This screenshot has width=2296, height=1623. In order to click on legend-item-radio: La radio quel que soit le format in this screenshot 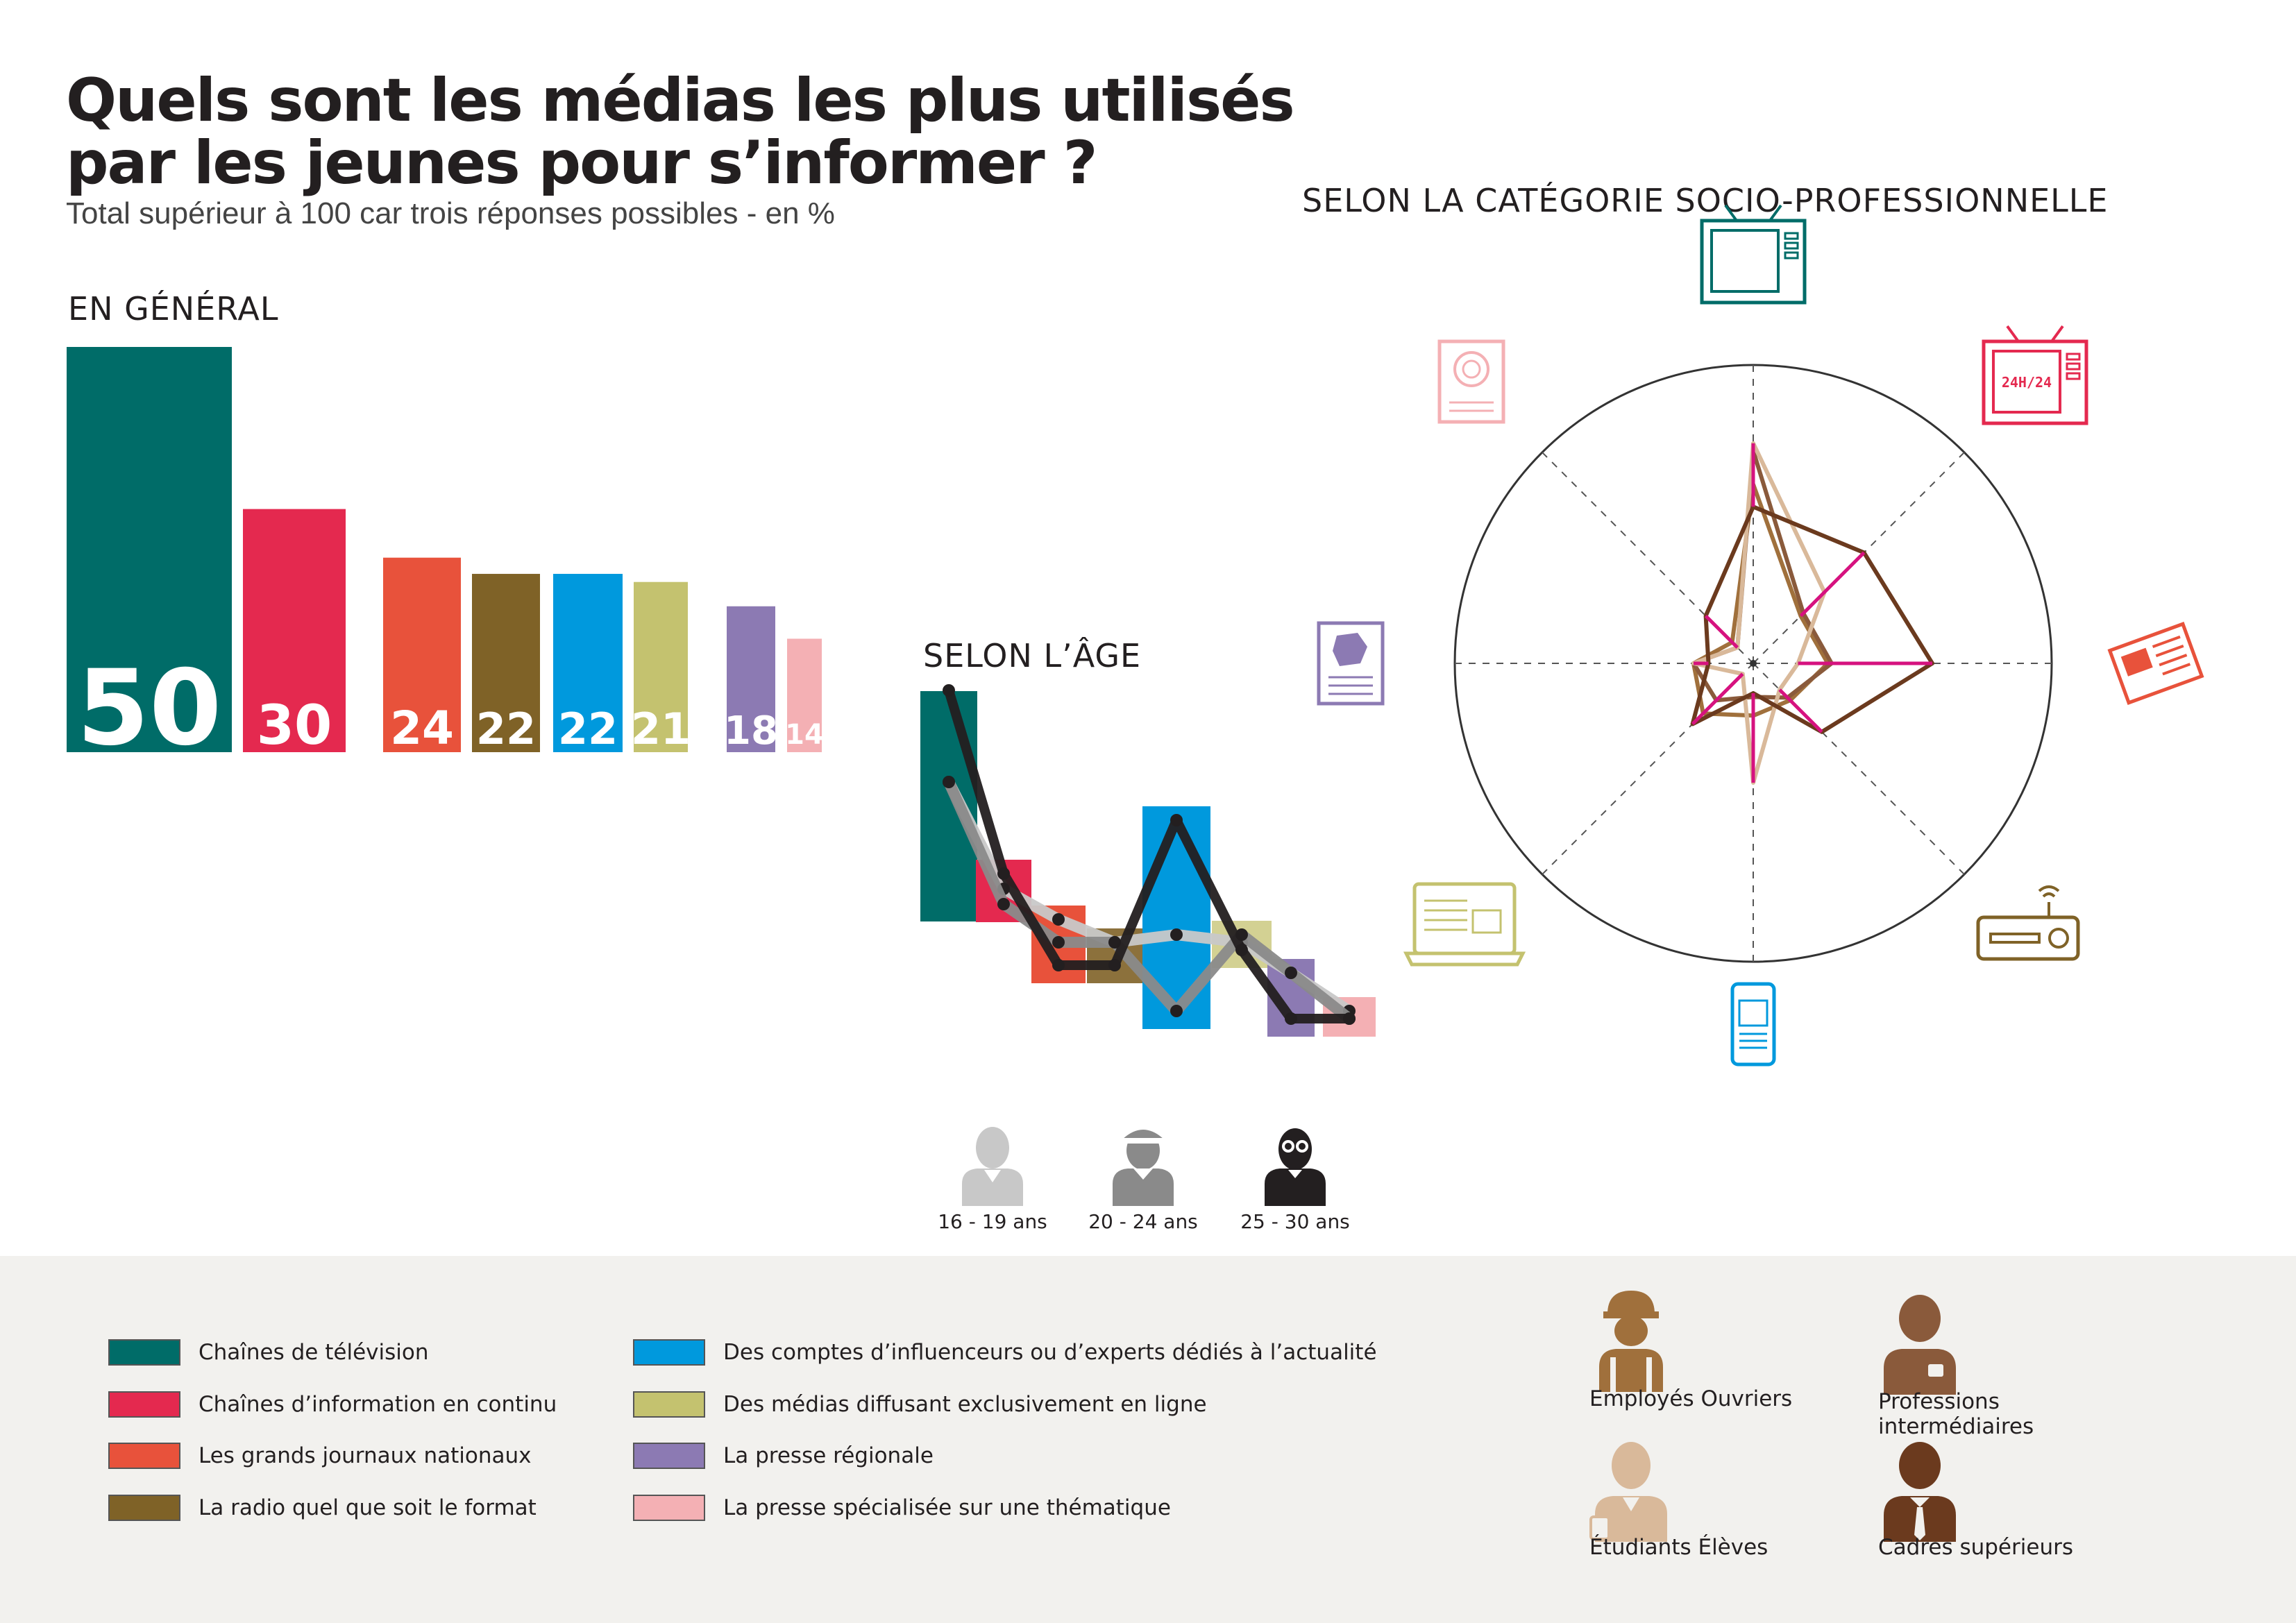, I will do `click(322, 1508)`.